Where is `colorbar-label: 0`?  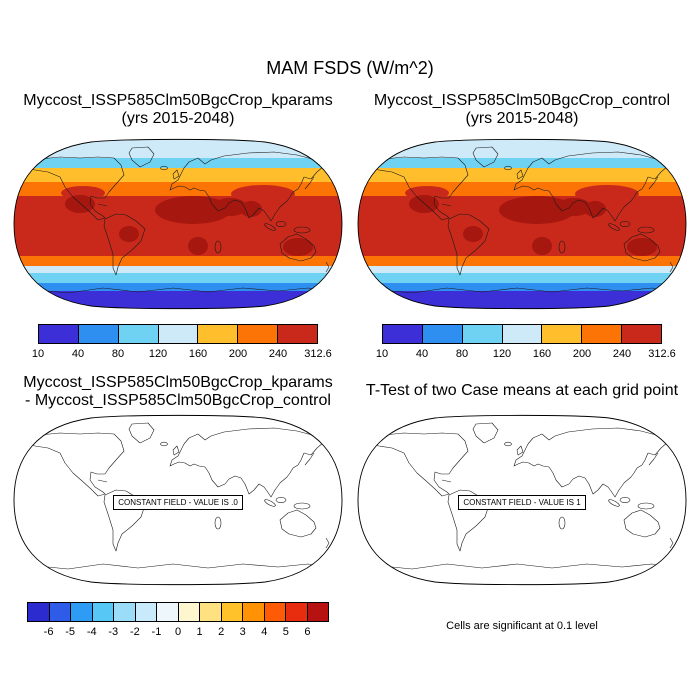 colorbar-label: 0 is located at coordinates (178, 632).